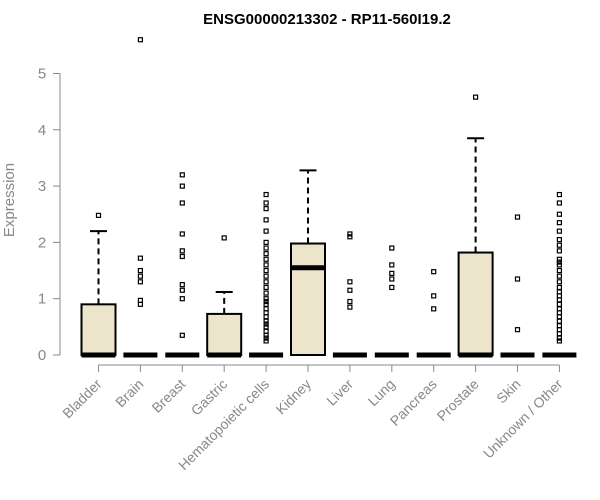 Image resolution: width=600 pixels, height=500 pixels. Describe the element at coordinates (129, 393) in the screenshot. I see `x-tick-label: Brain` at that location.